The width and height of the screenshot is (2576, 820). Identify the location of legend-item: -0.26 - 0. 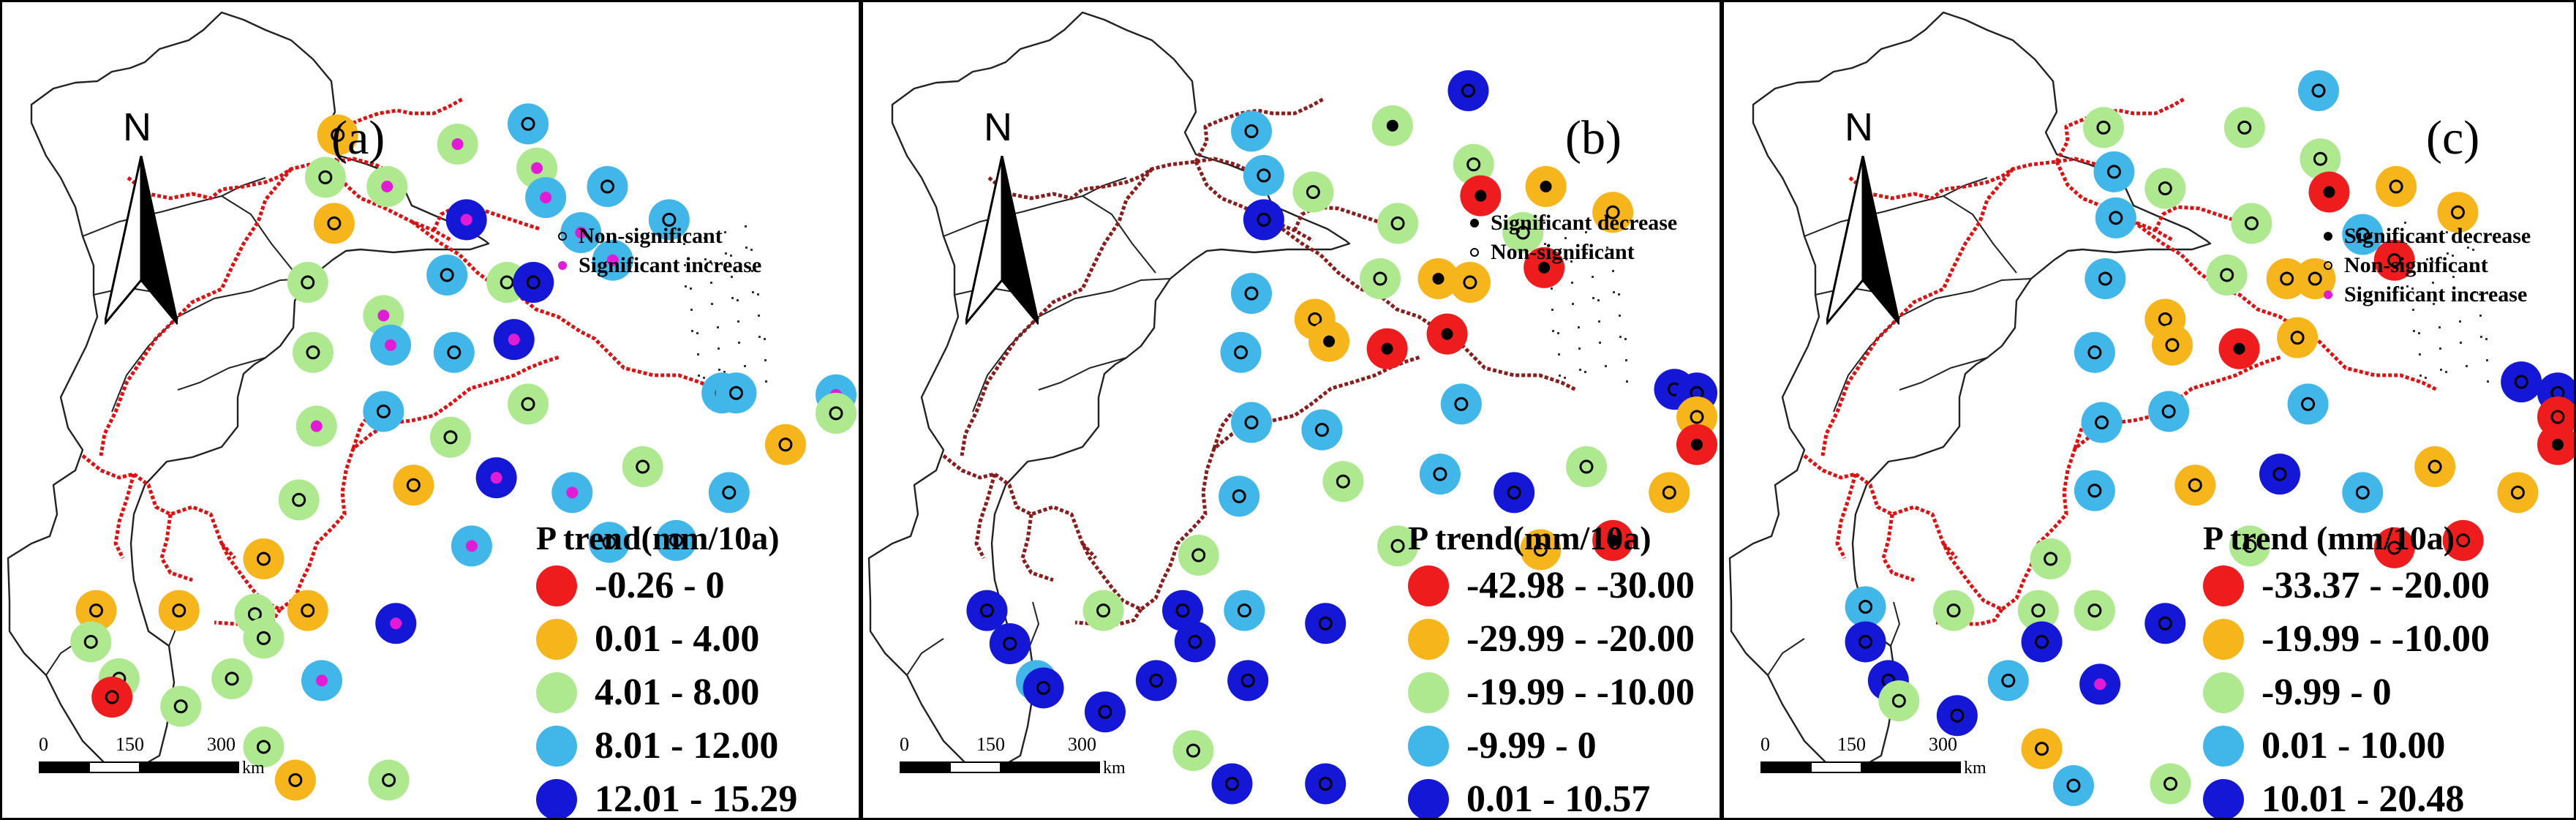
(666, 585).